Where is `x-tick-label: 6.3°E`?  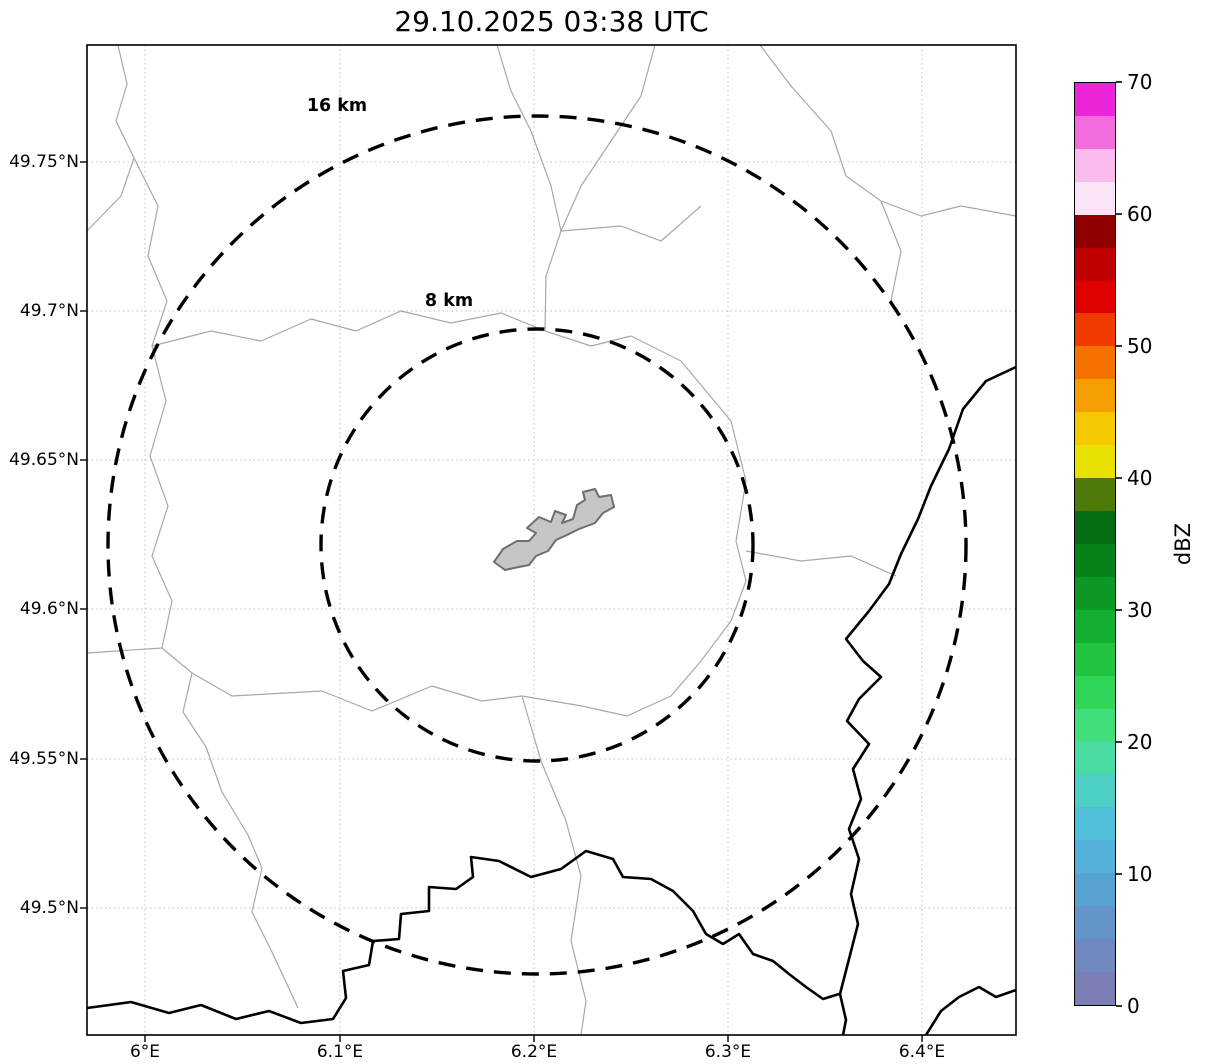
x-tick-label: 6.3°E is located at coordinates (728, 1052).